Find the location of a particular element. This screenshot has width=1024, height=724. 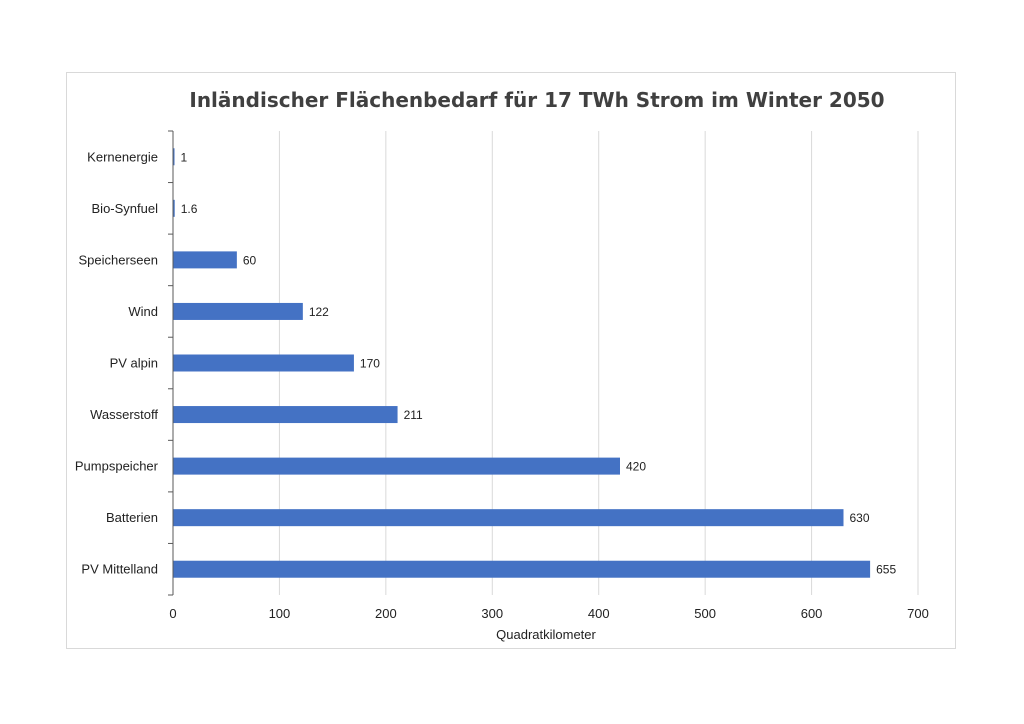

x-tick-label: 400 is located at coordinates (599, 613).